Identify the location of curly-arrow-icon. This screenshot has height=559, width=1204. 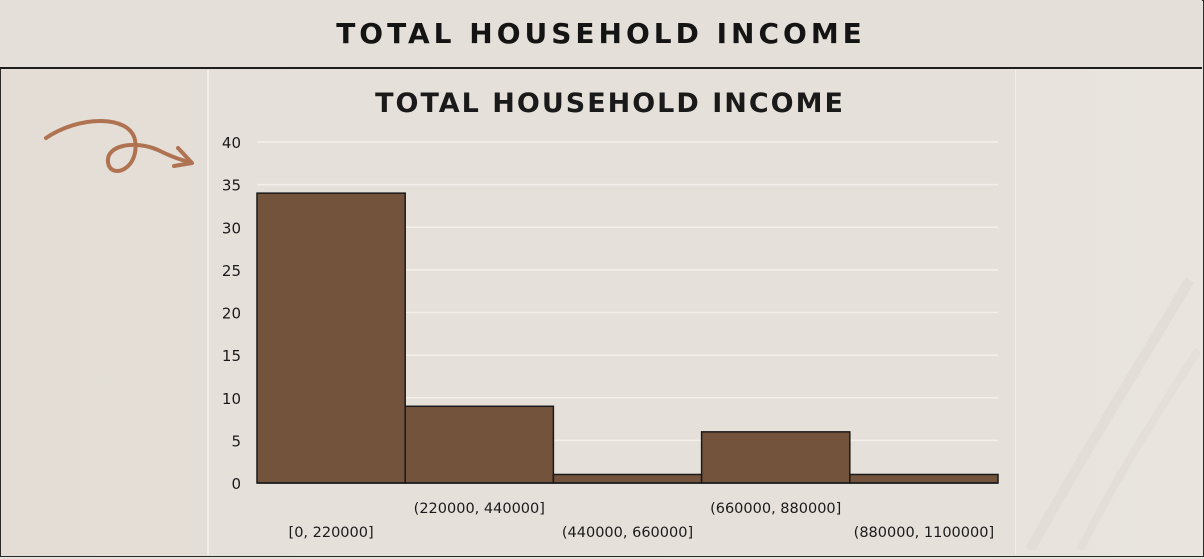
(119, 146).